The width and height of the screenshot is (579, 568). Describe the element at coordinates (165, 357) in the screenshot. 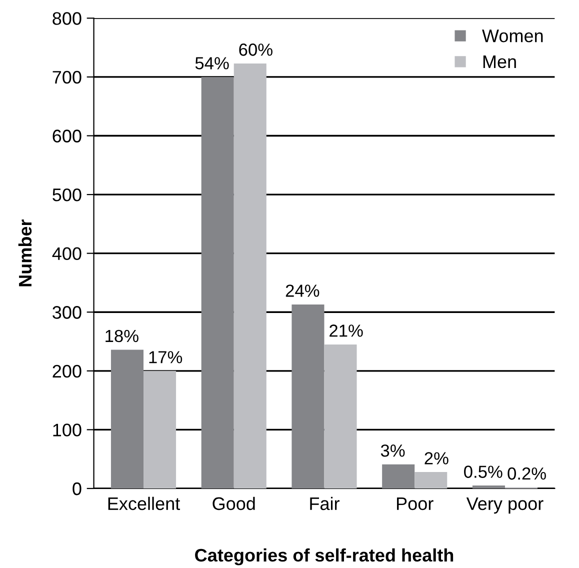

I see `annotation: 17%` at that location.